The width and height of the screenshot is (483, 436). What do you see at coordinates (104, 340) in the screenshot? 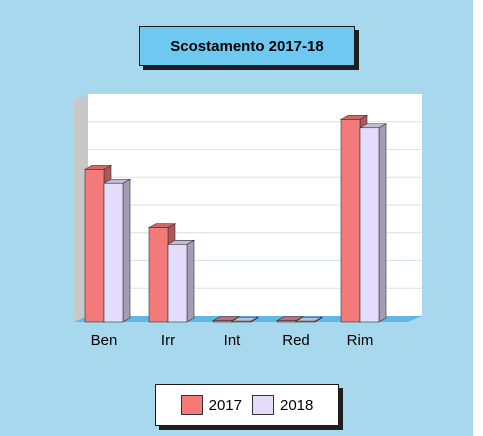
I see `x-tick-label: Ben` at bounding box center [104, 340].